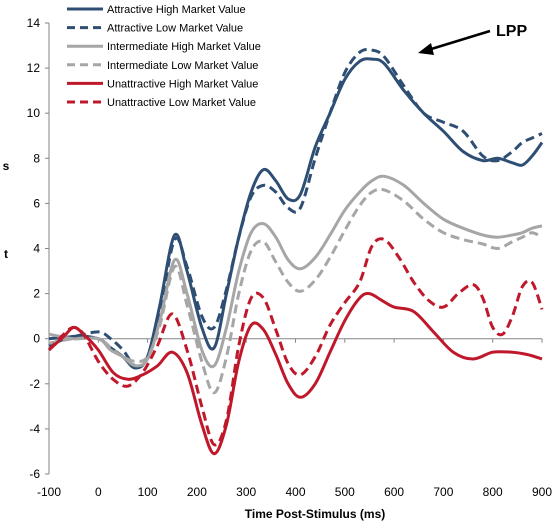 Image resolution: width=557 pixels, height=527 pixels. I want to click on x-tick-label: 0, so click(98, 492).